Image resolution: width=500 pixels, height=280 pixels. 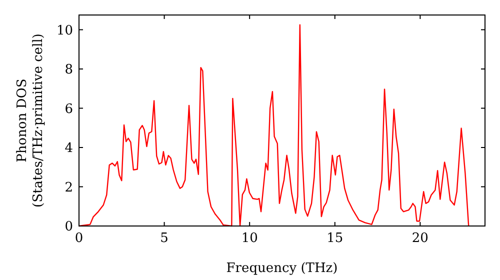 I want to click on y-tick-label: 4, so click(x=68, y=148).